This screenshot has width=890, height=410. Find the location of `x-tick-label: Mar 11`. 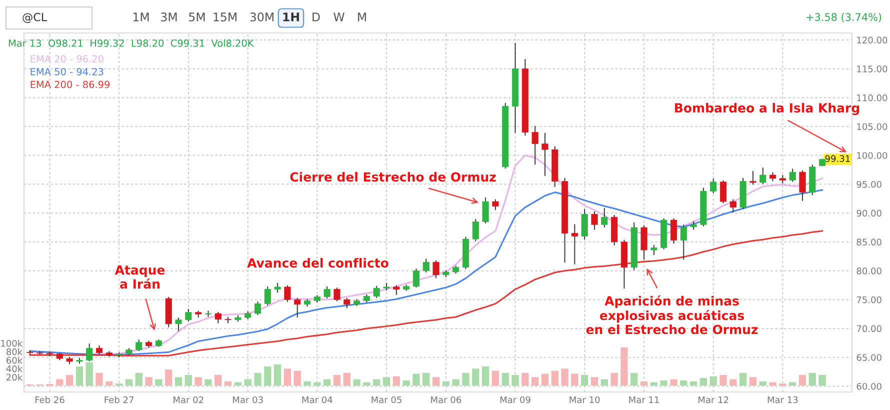

x-tick-label: Mar 11 is located at coordinates (644, 400).